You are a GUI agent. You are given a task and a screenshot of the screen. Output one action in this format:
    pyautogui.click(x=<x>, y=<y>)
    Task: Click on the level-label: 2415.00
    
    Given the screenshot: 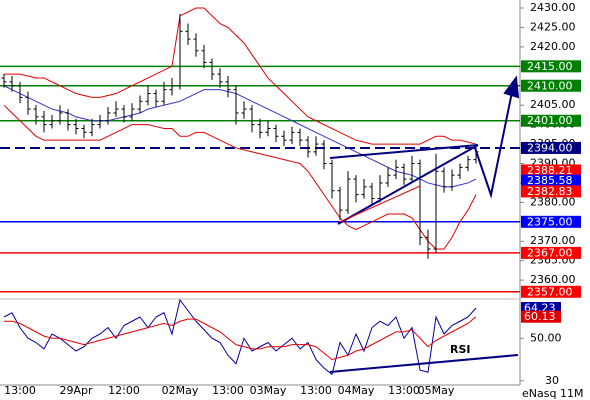 What is the action you would take?
    pyautogui.click(x=550, y=66)
    